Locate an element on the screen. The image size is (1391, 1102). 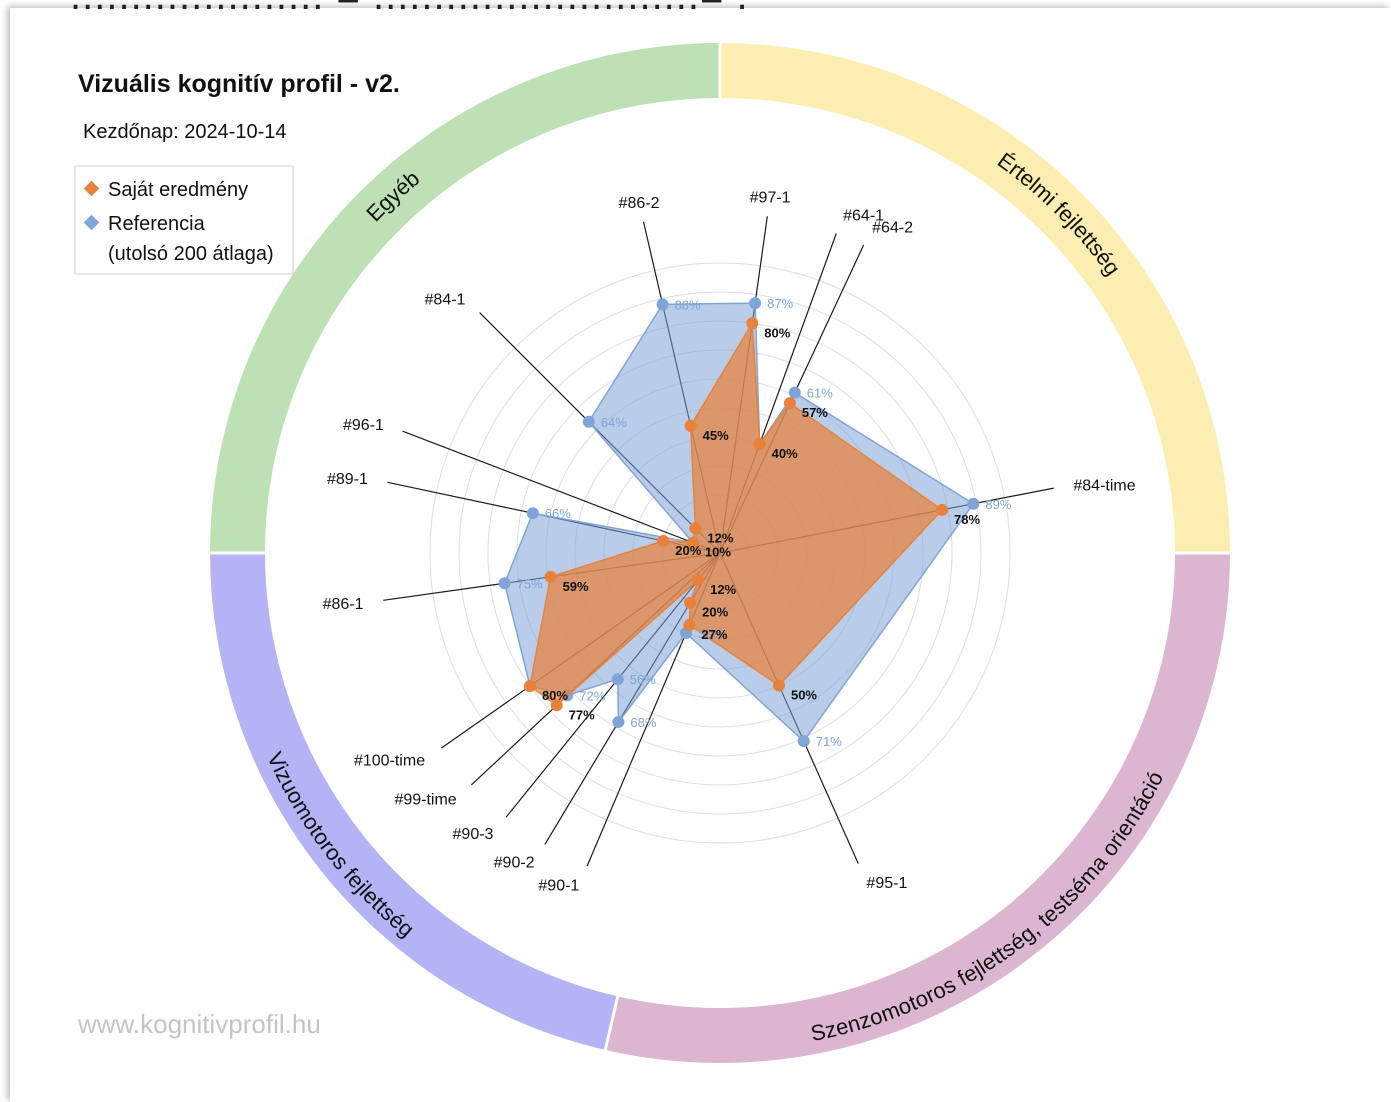
sector-label-0: Értelmi fejlettség is located at coordinates (1059, 214).